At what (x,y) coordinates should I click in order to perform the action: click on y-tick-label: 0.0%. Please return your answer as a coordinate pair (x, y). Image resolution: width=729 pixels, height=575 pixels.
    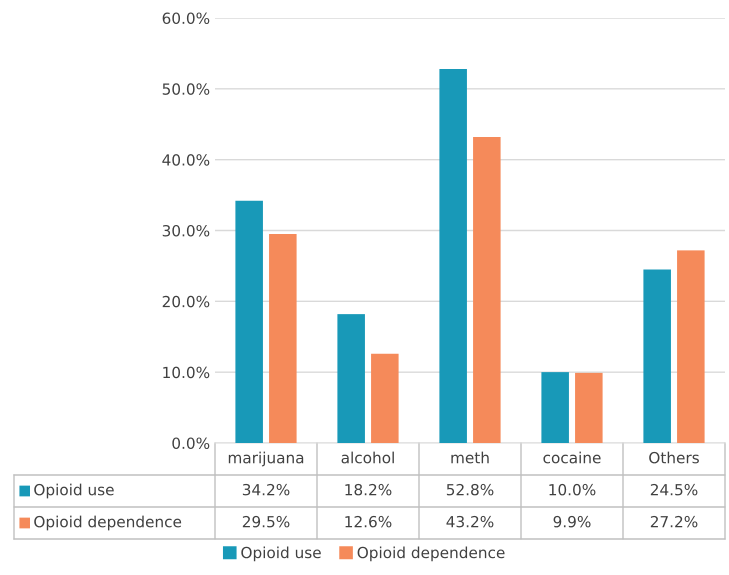
    Looking at the image, I should click on (191, 443).